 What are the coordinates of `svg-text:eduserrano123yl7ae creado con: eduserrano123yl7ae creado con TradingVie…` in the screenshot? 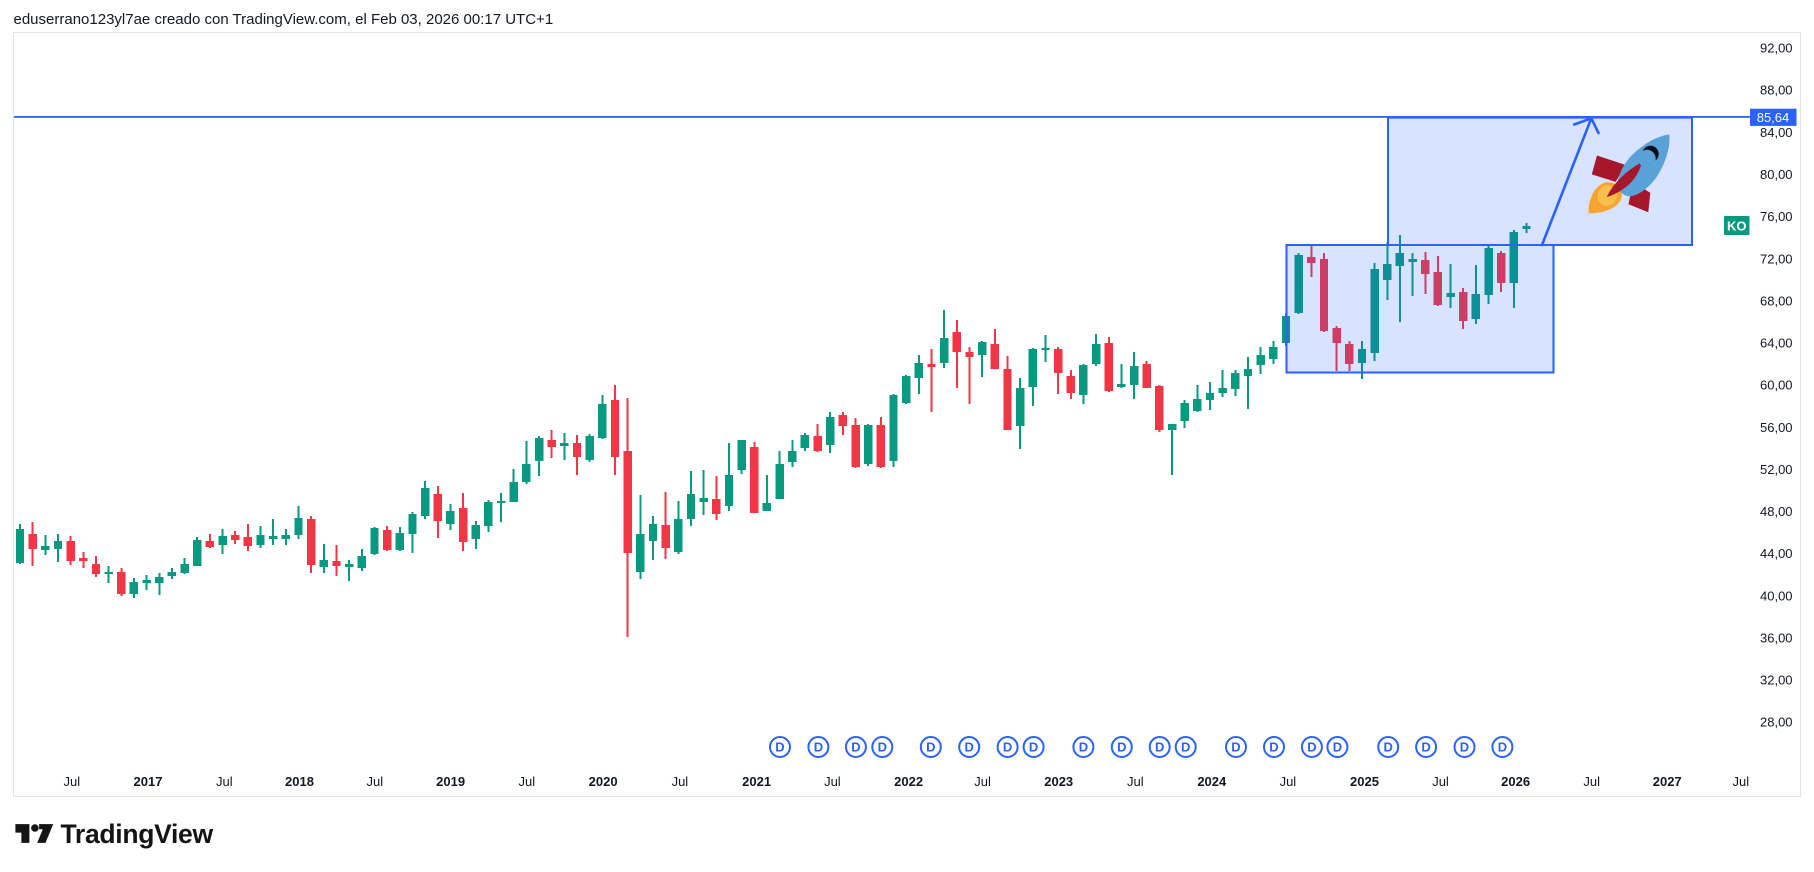 It's located at (284, 19).